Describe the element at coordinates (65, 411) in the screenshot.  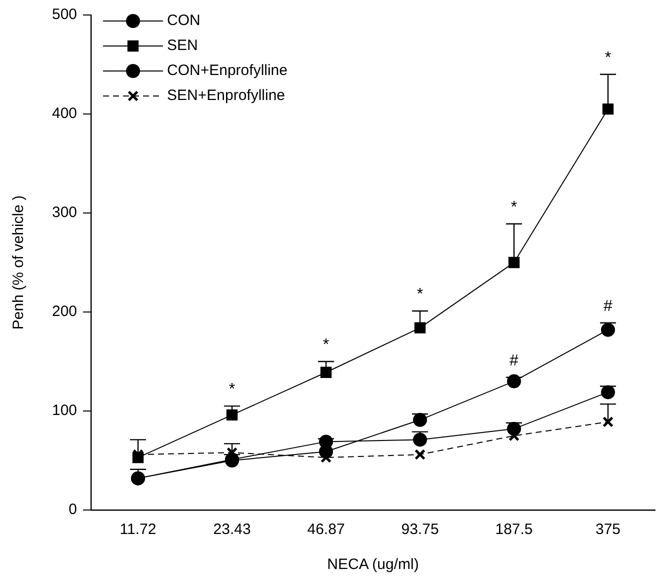
I see `y-tick-label: 100` at that location.